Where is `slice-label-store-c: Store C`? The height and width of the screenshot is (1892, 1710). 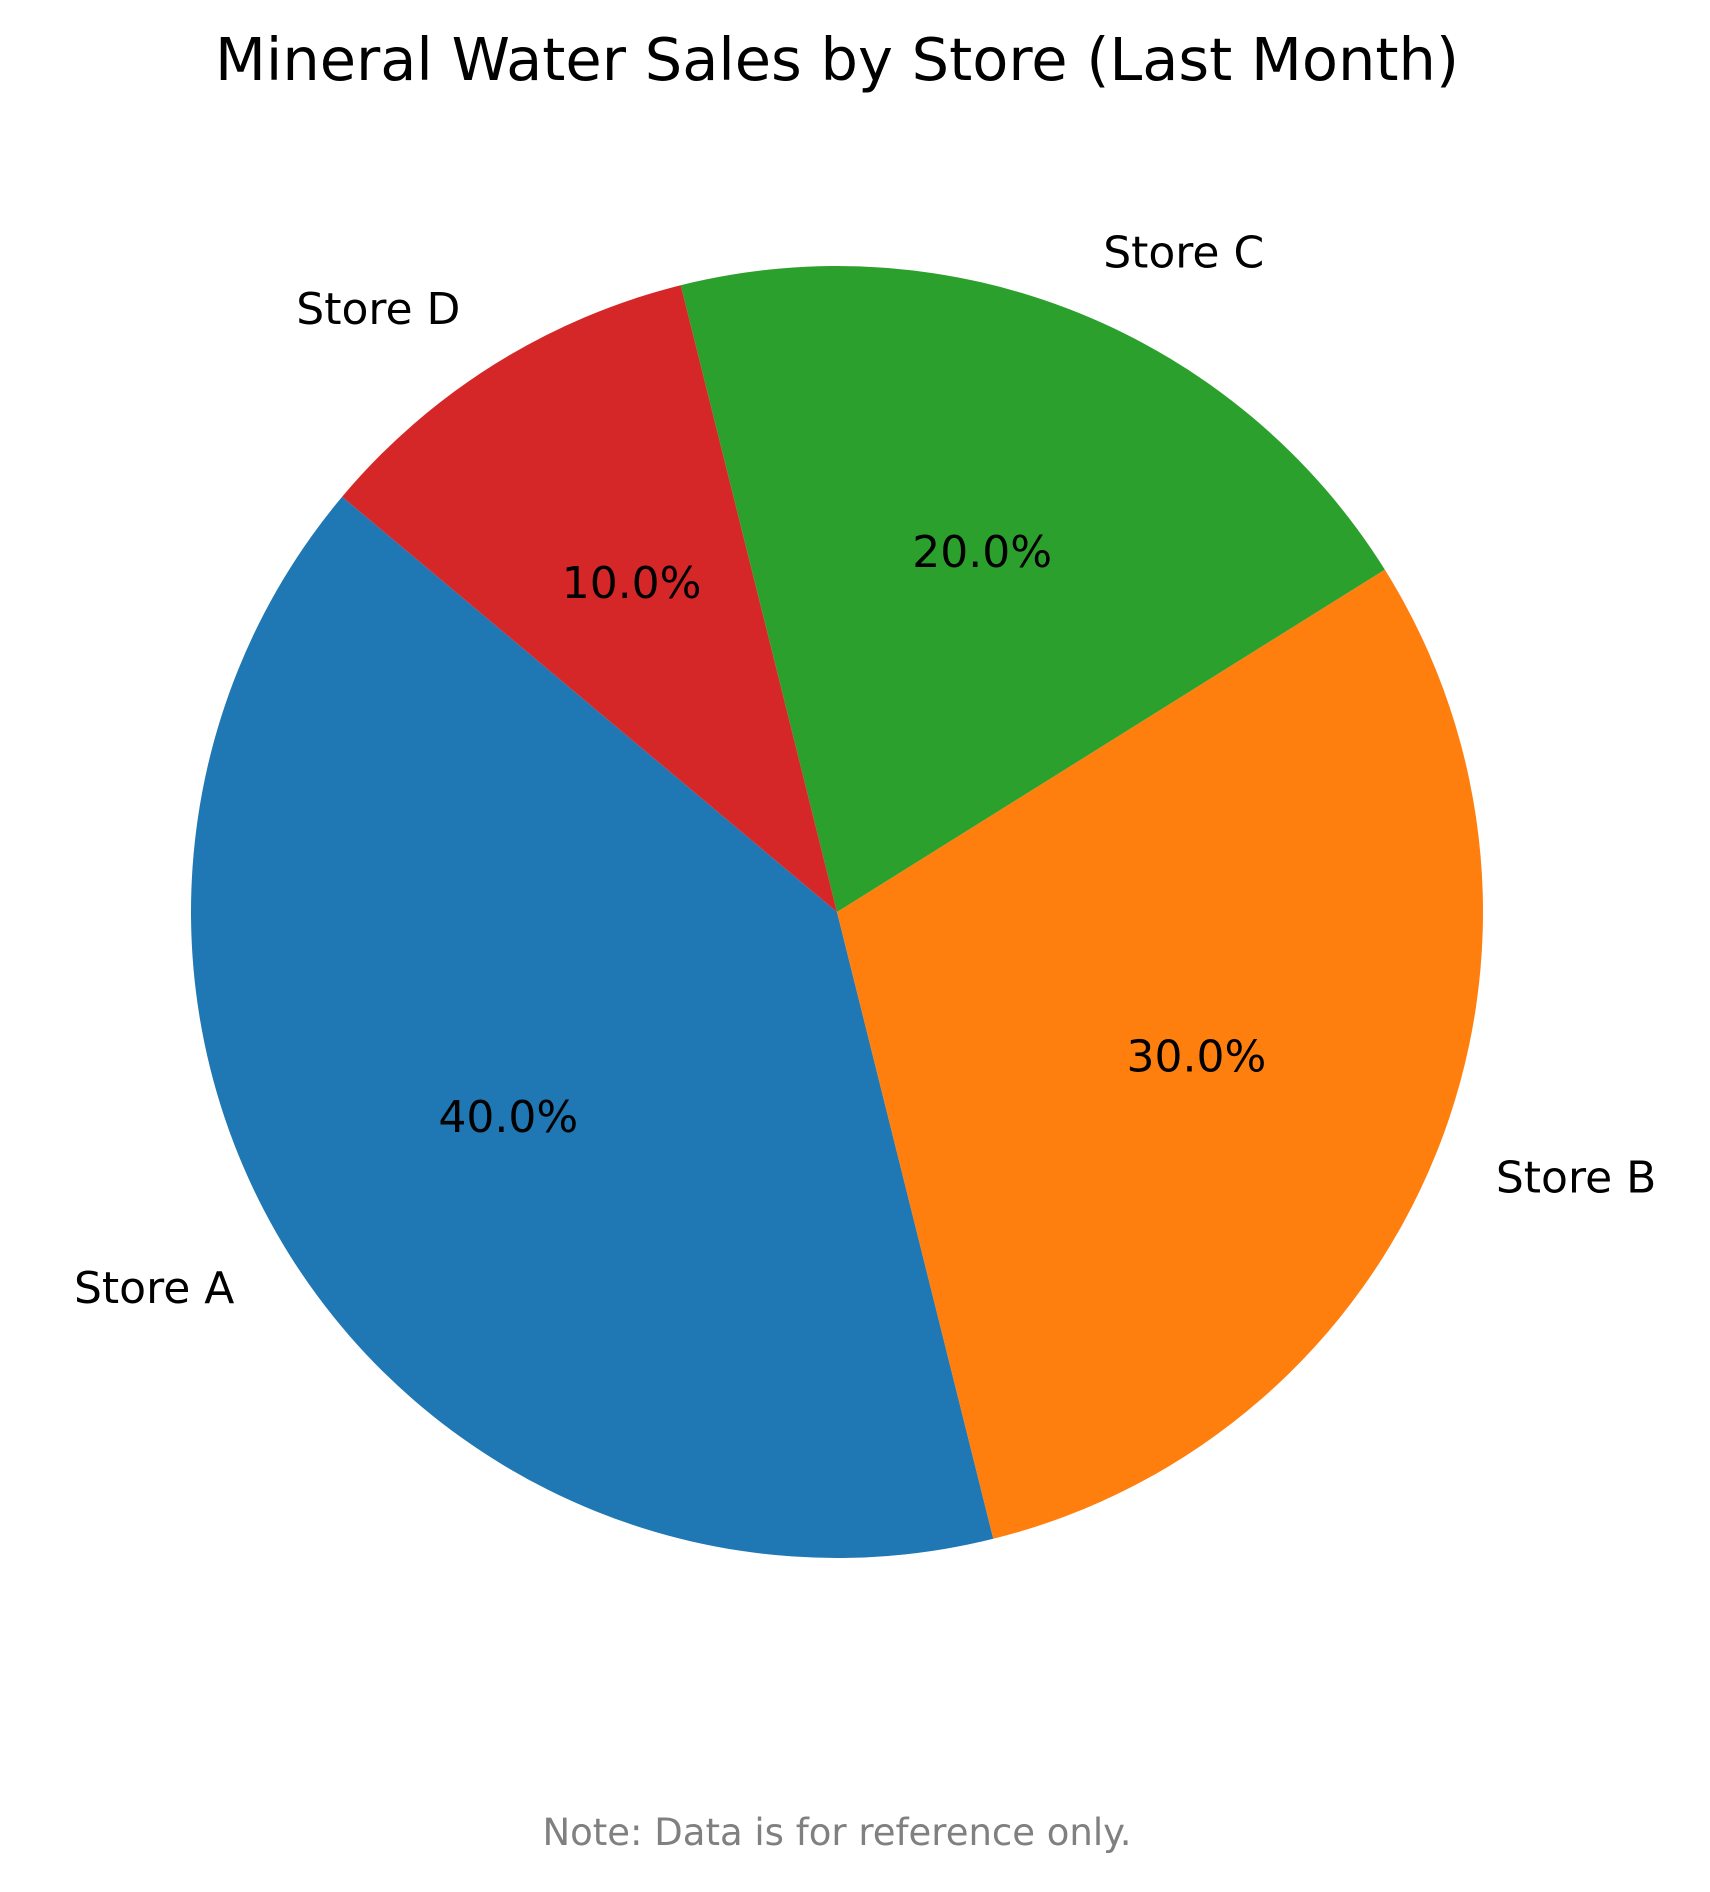 slice-label-store-c: Store C is located at coordinates (1183, 253).